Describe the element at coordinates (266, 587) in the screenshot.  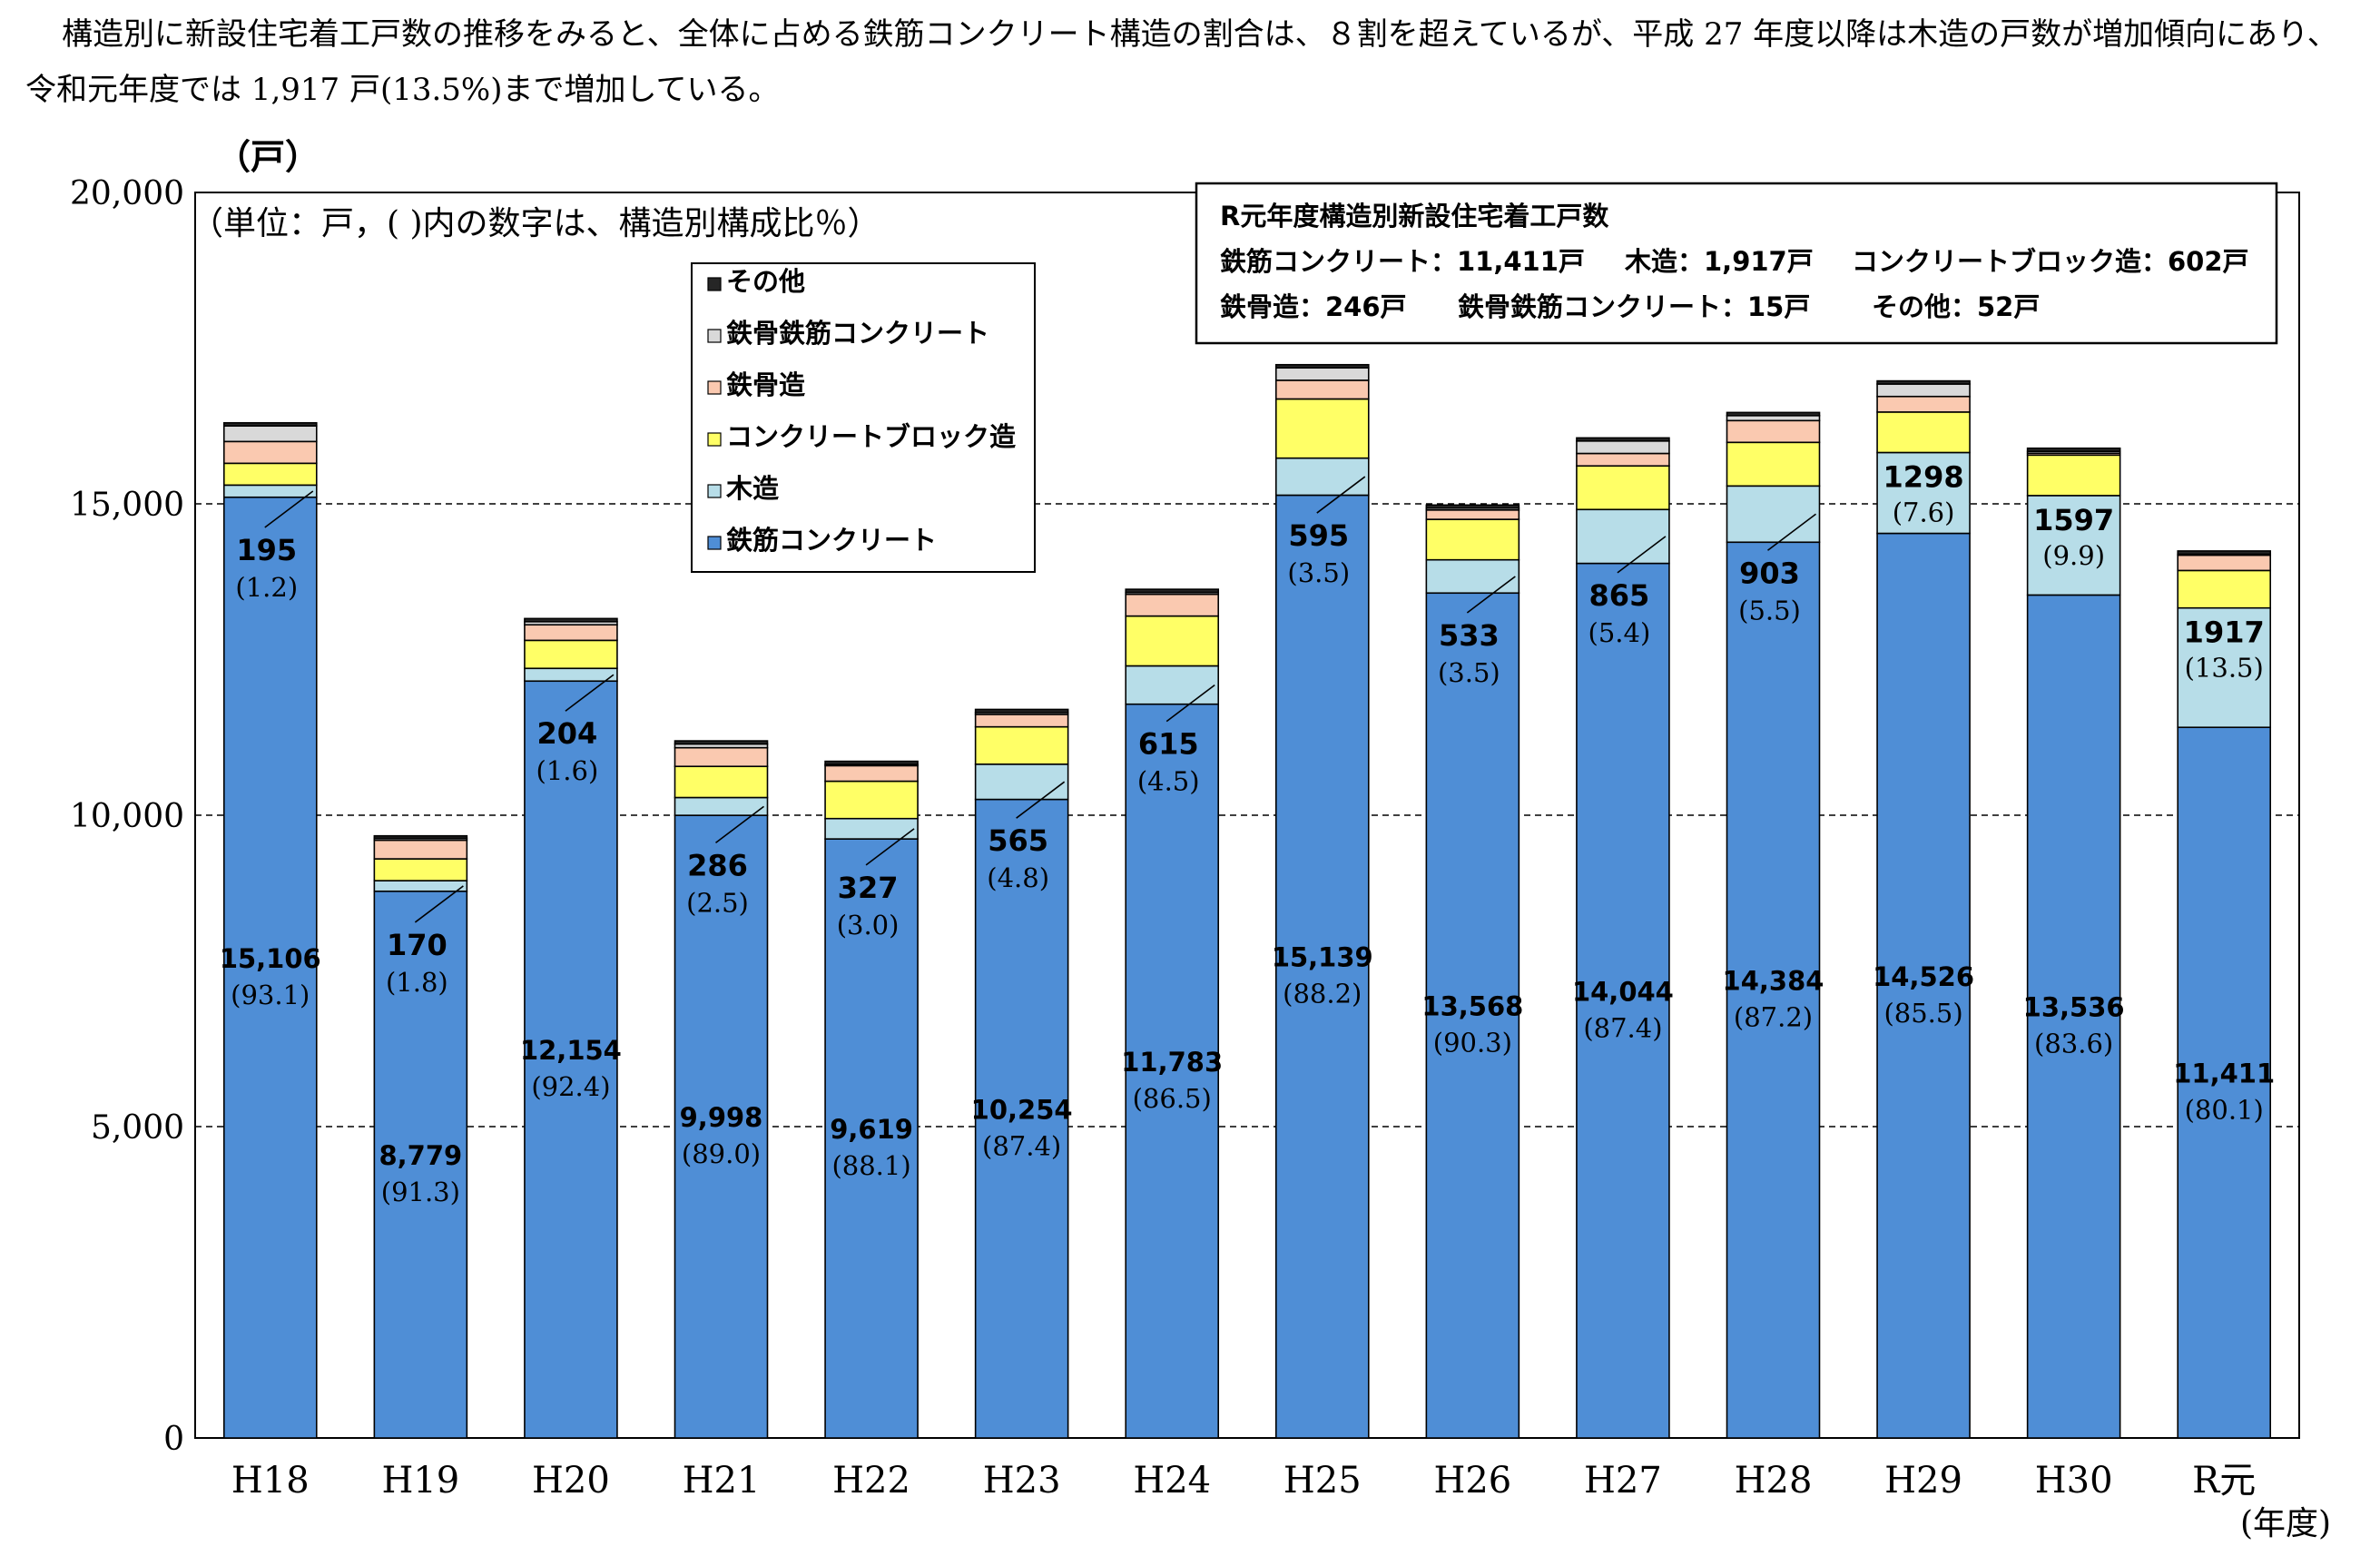
I see `wood-pct-label: (1.2)` at that location.